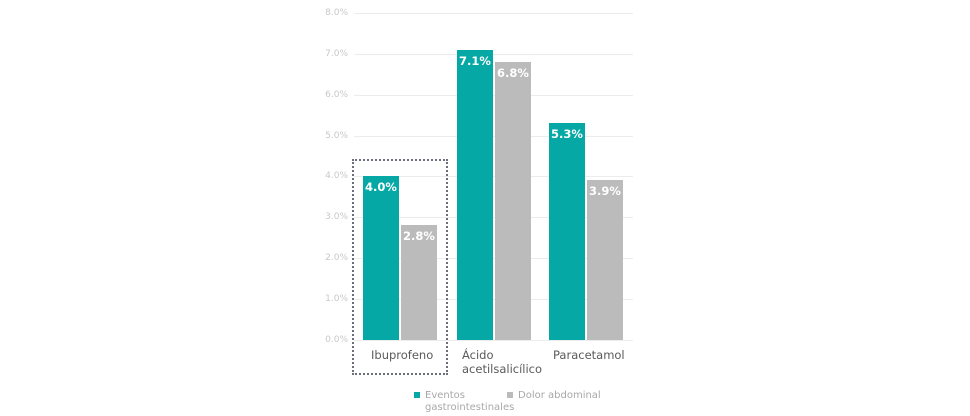 The width and height of the screenshot is (970, 416). I want to click on y-tick-label: 8.0%, so click(336, 12).